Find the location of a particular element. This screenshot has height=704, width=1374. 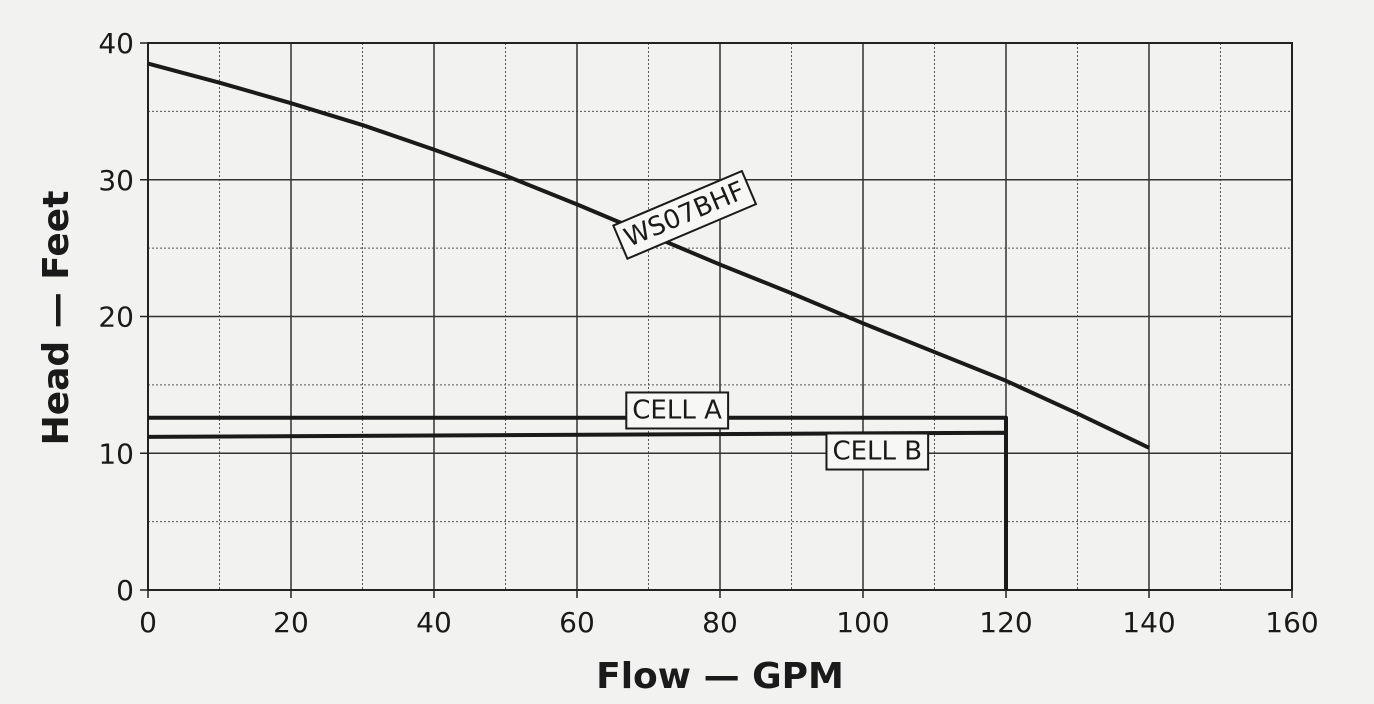

x-tick-label: 160 is located at coordinates (1291, 622).